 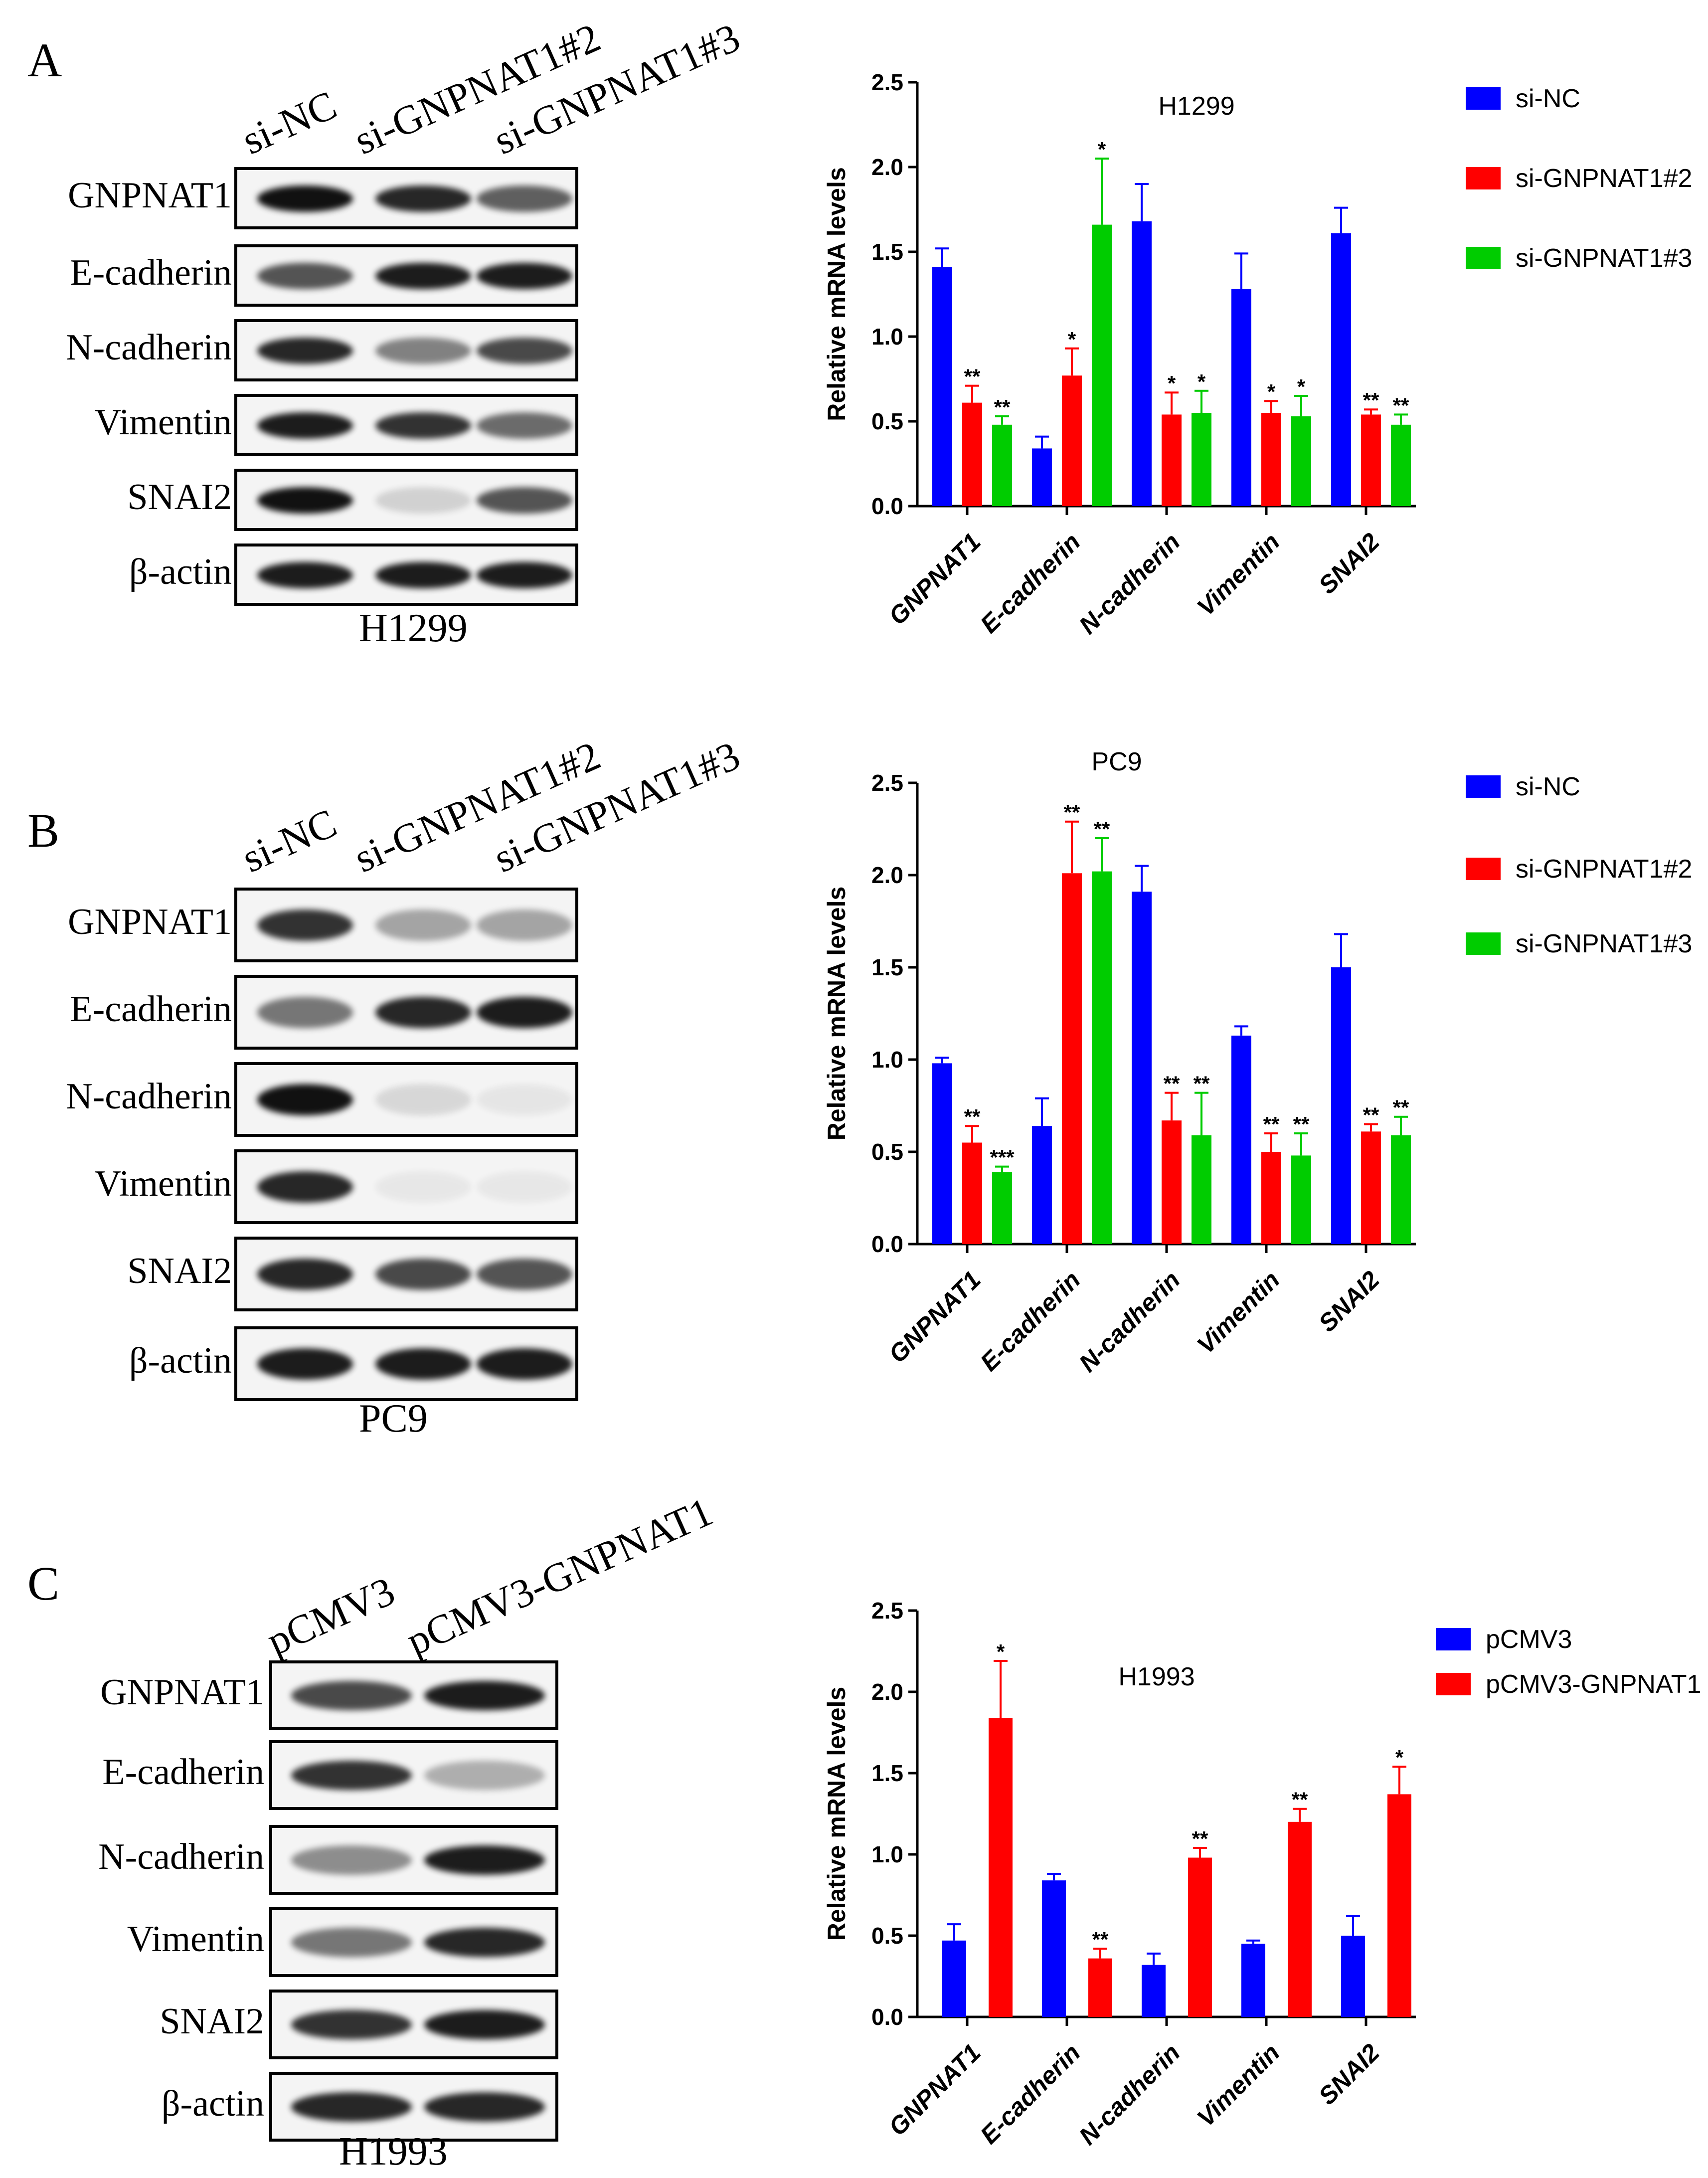 What do you see at coordinates (149, 1096) in the screenshot?
I see `protein-label: N-cadherin` at bounding box center [149, 1096].